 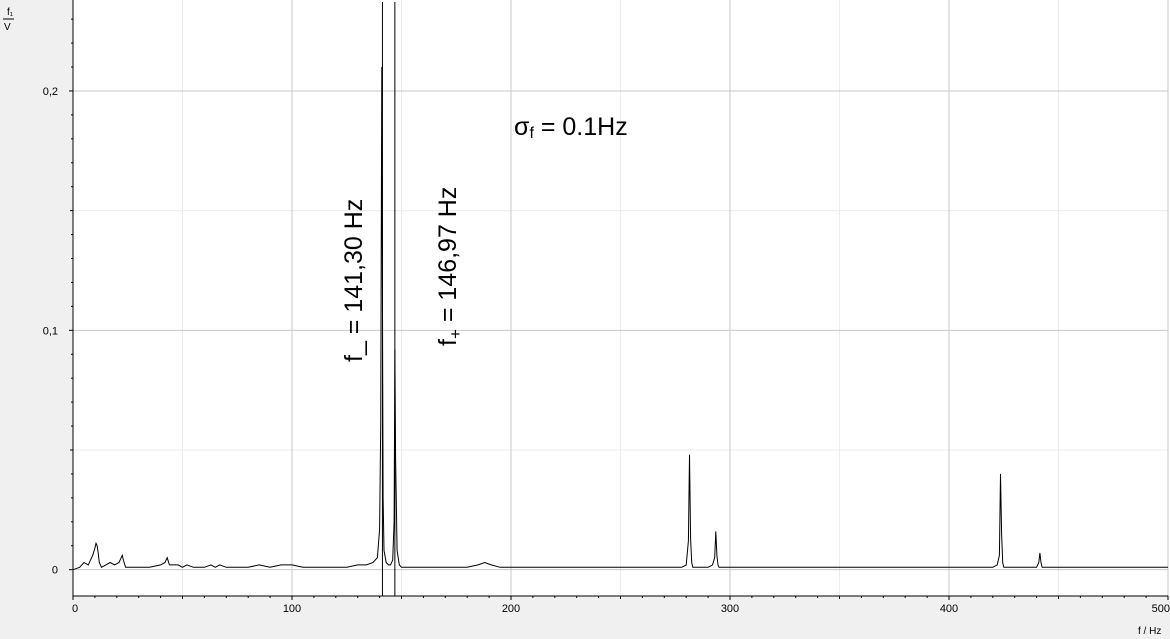 I want to click on x-tick-label: 500, so click(x=1161, y=609).